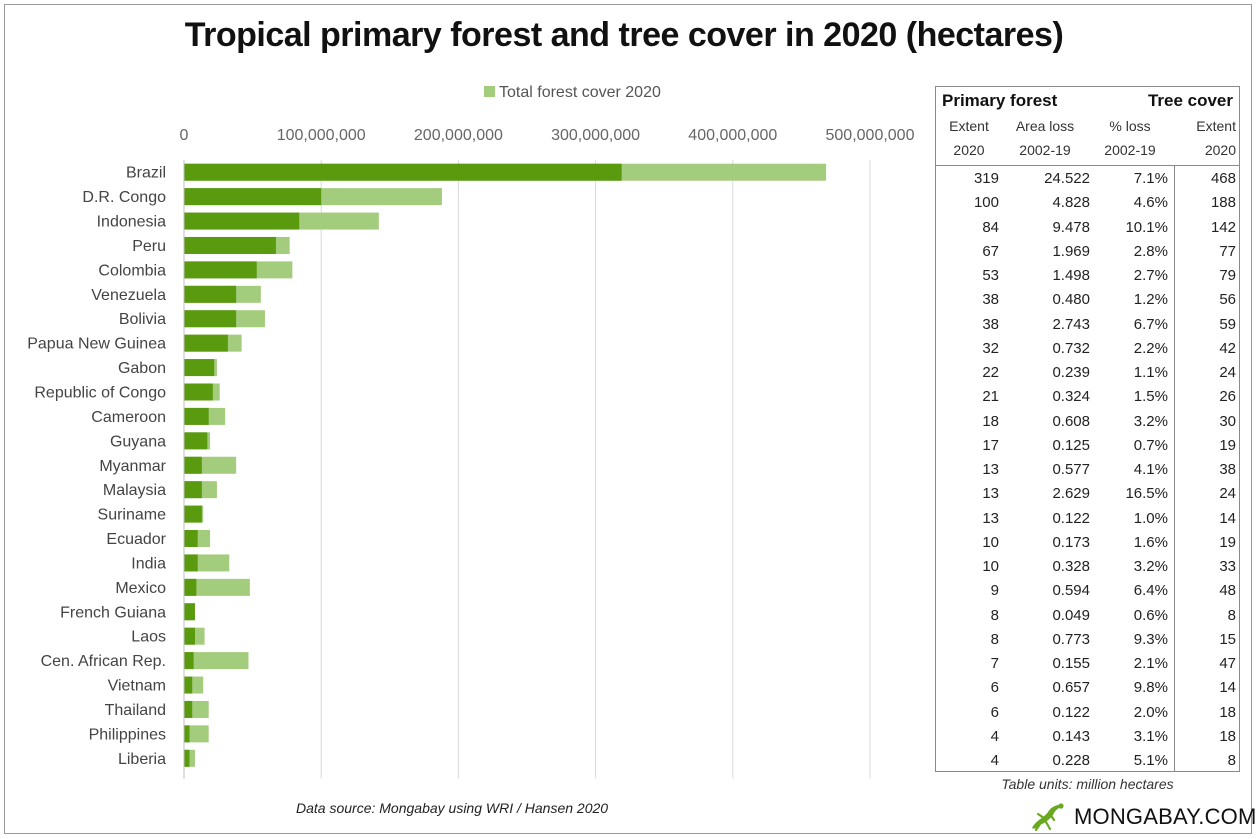  Describe the element at coordinates (1146, 494) in the screenshot. I see `table-cell: 16.5%` at that location.